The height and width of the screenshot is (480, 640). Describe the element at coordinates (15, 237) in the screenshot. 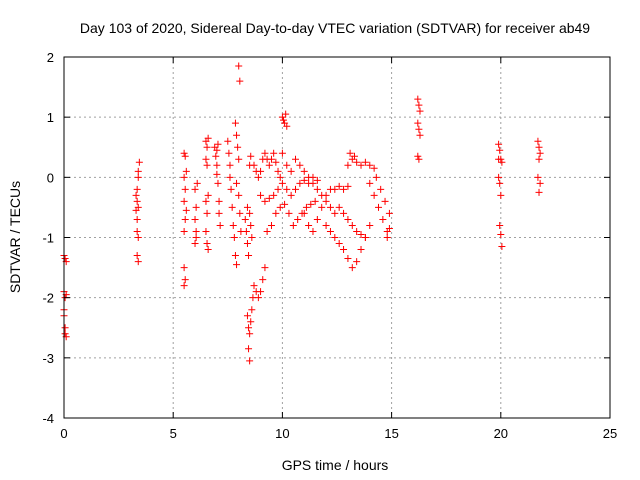

I see `y-axis-label: SDTVAR / TECUs` at that location.